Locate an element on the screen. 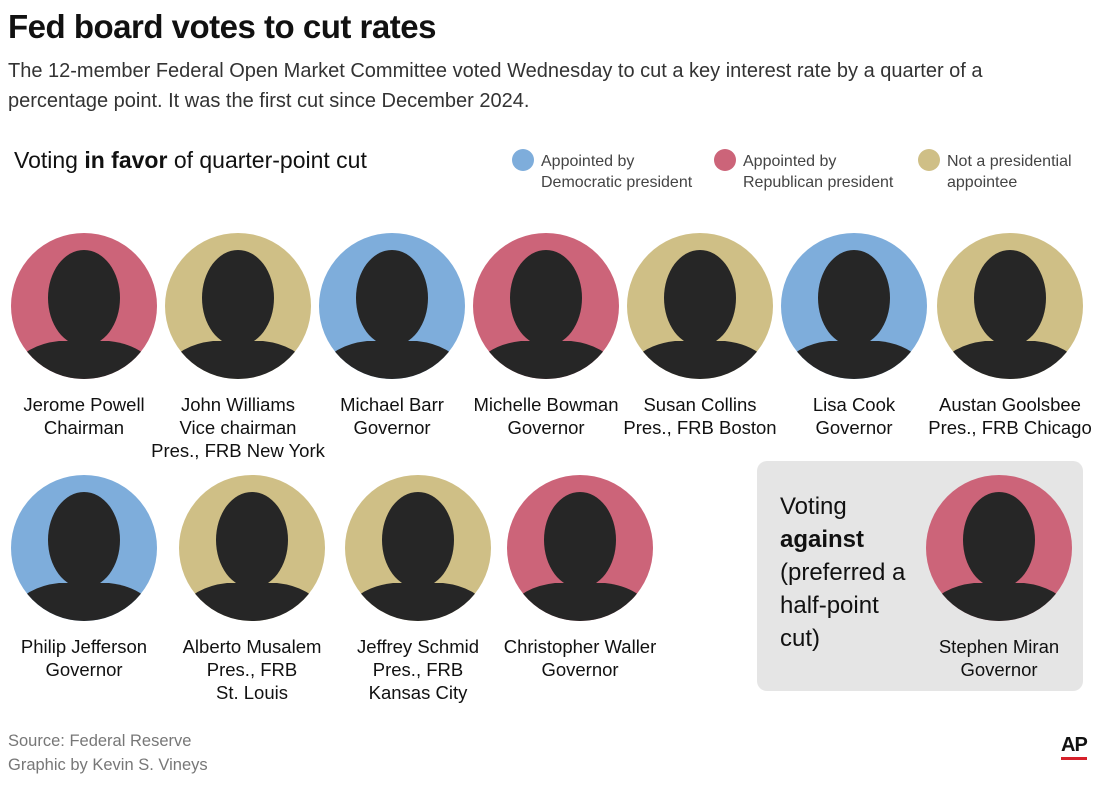  favor-heading: Voting in favor of quarter-point cut is located at coordinates (190, 160).